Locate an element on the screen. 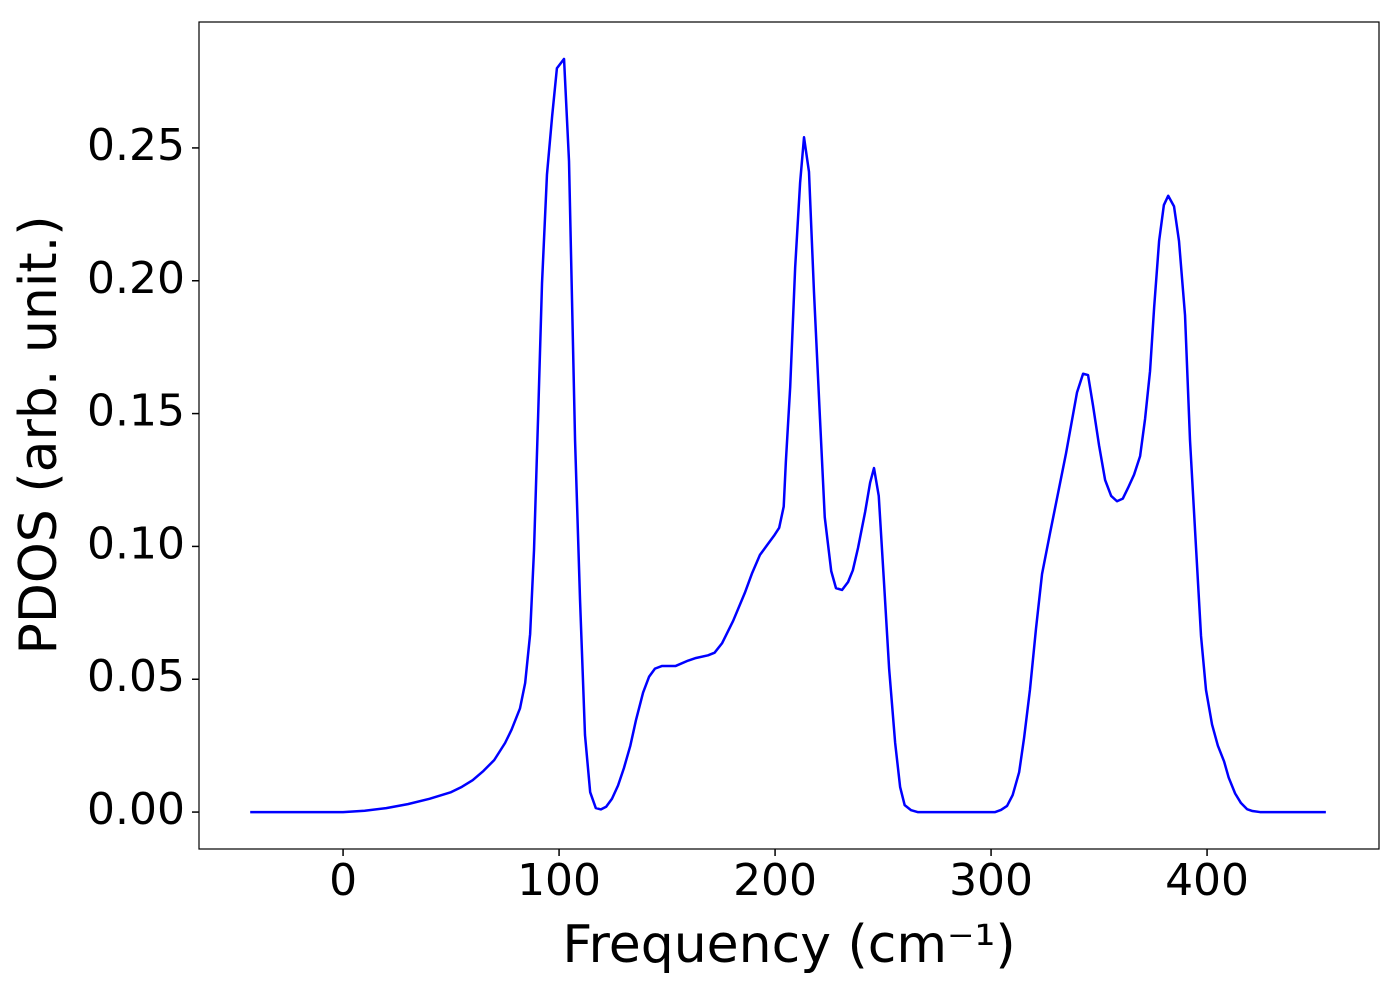 This screenshot has width=1400, height=1000. x-tick-label: 400 is located at coordinates (1207, 880).